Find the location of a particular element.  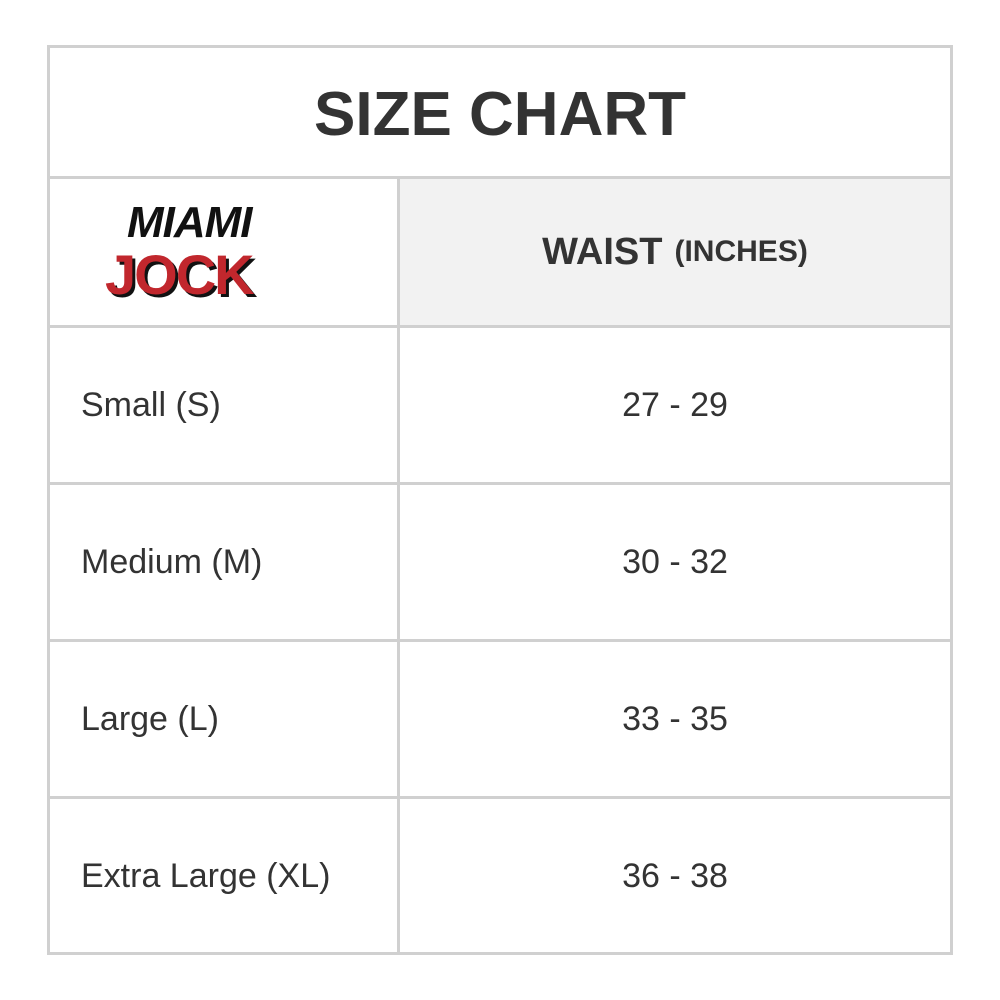

waist-cell: 33 - 35 is located at coordinates (675, 718).